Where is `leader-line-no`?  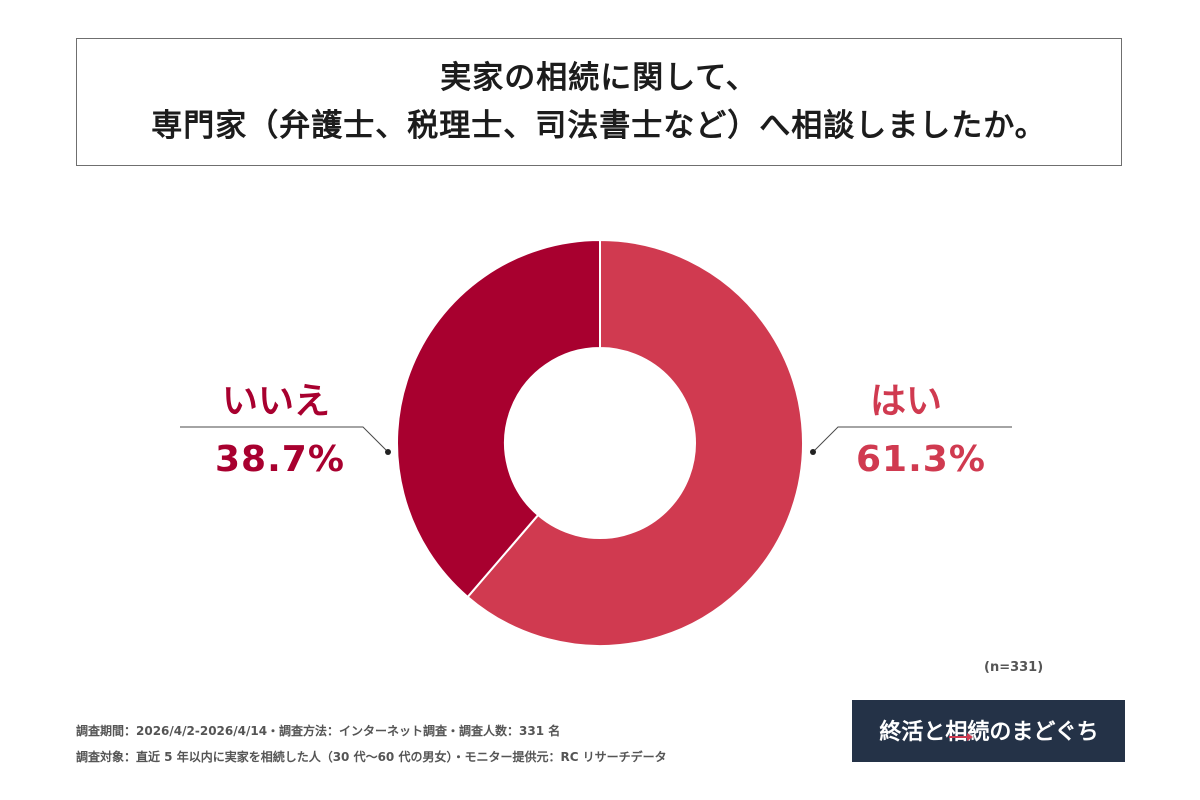 leader-line-no is located at coordinates (284, 439).